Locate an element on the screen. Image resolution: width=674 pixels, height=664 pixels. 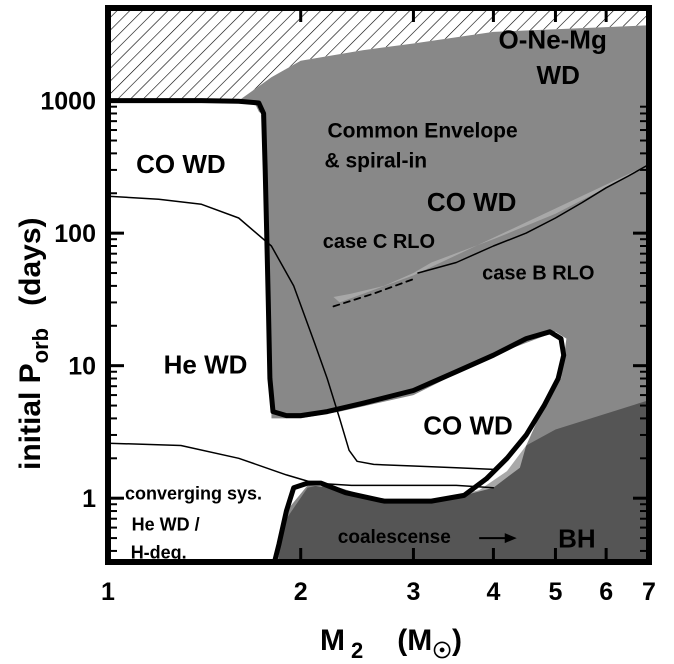
annotation-4: CO WD is located at coordinates (181, 164).